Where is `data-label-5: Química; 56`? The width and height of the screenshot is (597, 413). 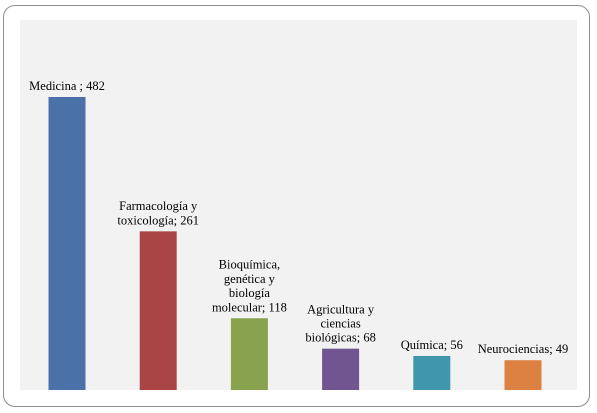
data-label-5: Química; 56 is located at coordinates (432, 345).